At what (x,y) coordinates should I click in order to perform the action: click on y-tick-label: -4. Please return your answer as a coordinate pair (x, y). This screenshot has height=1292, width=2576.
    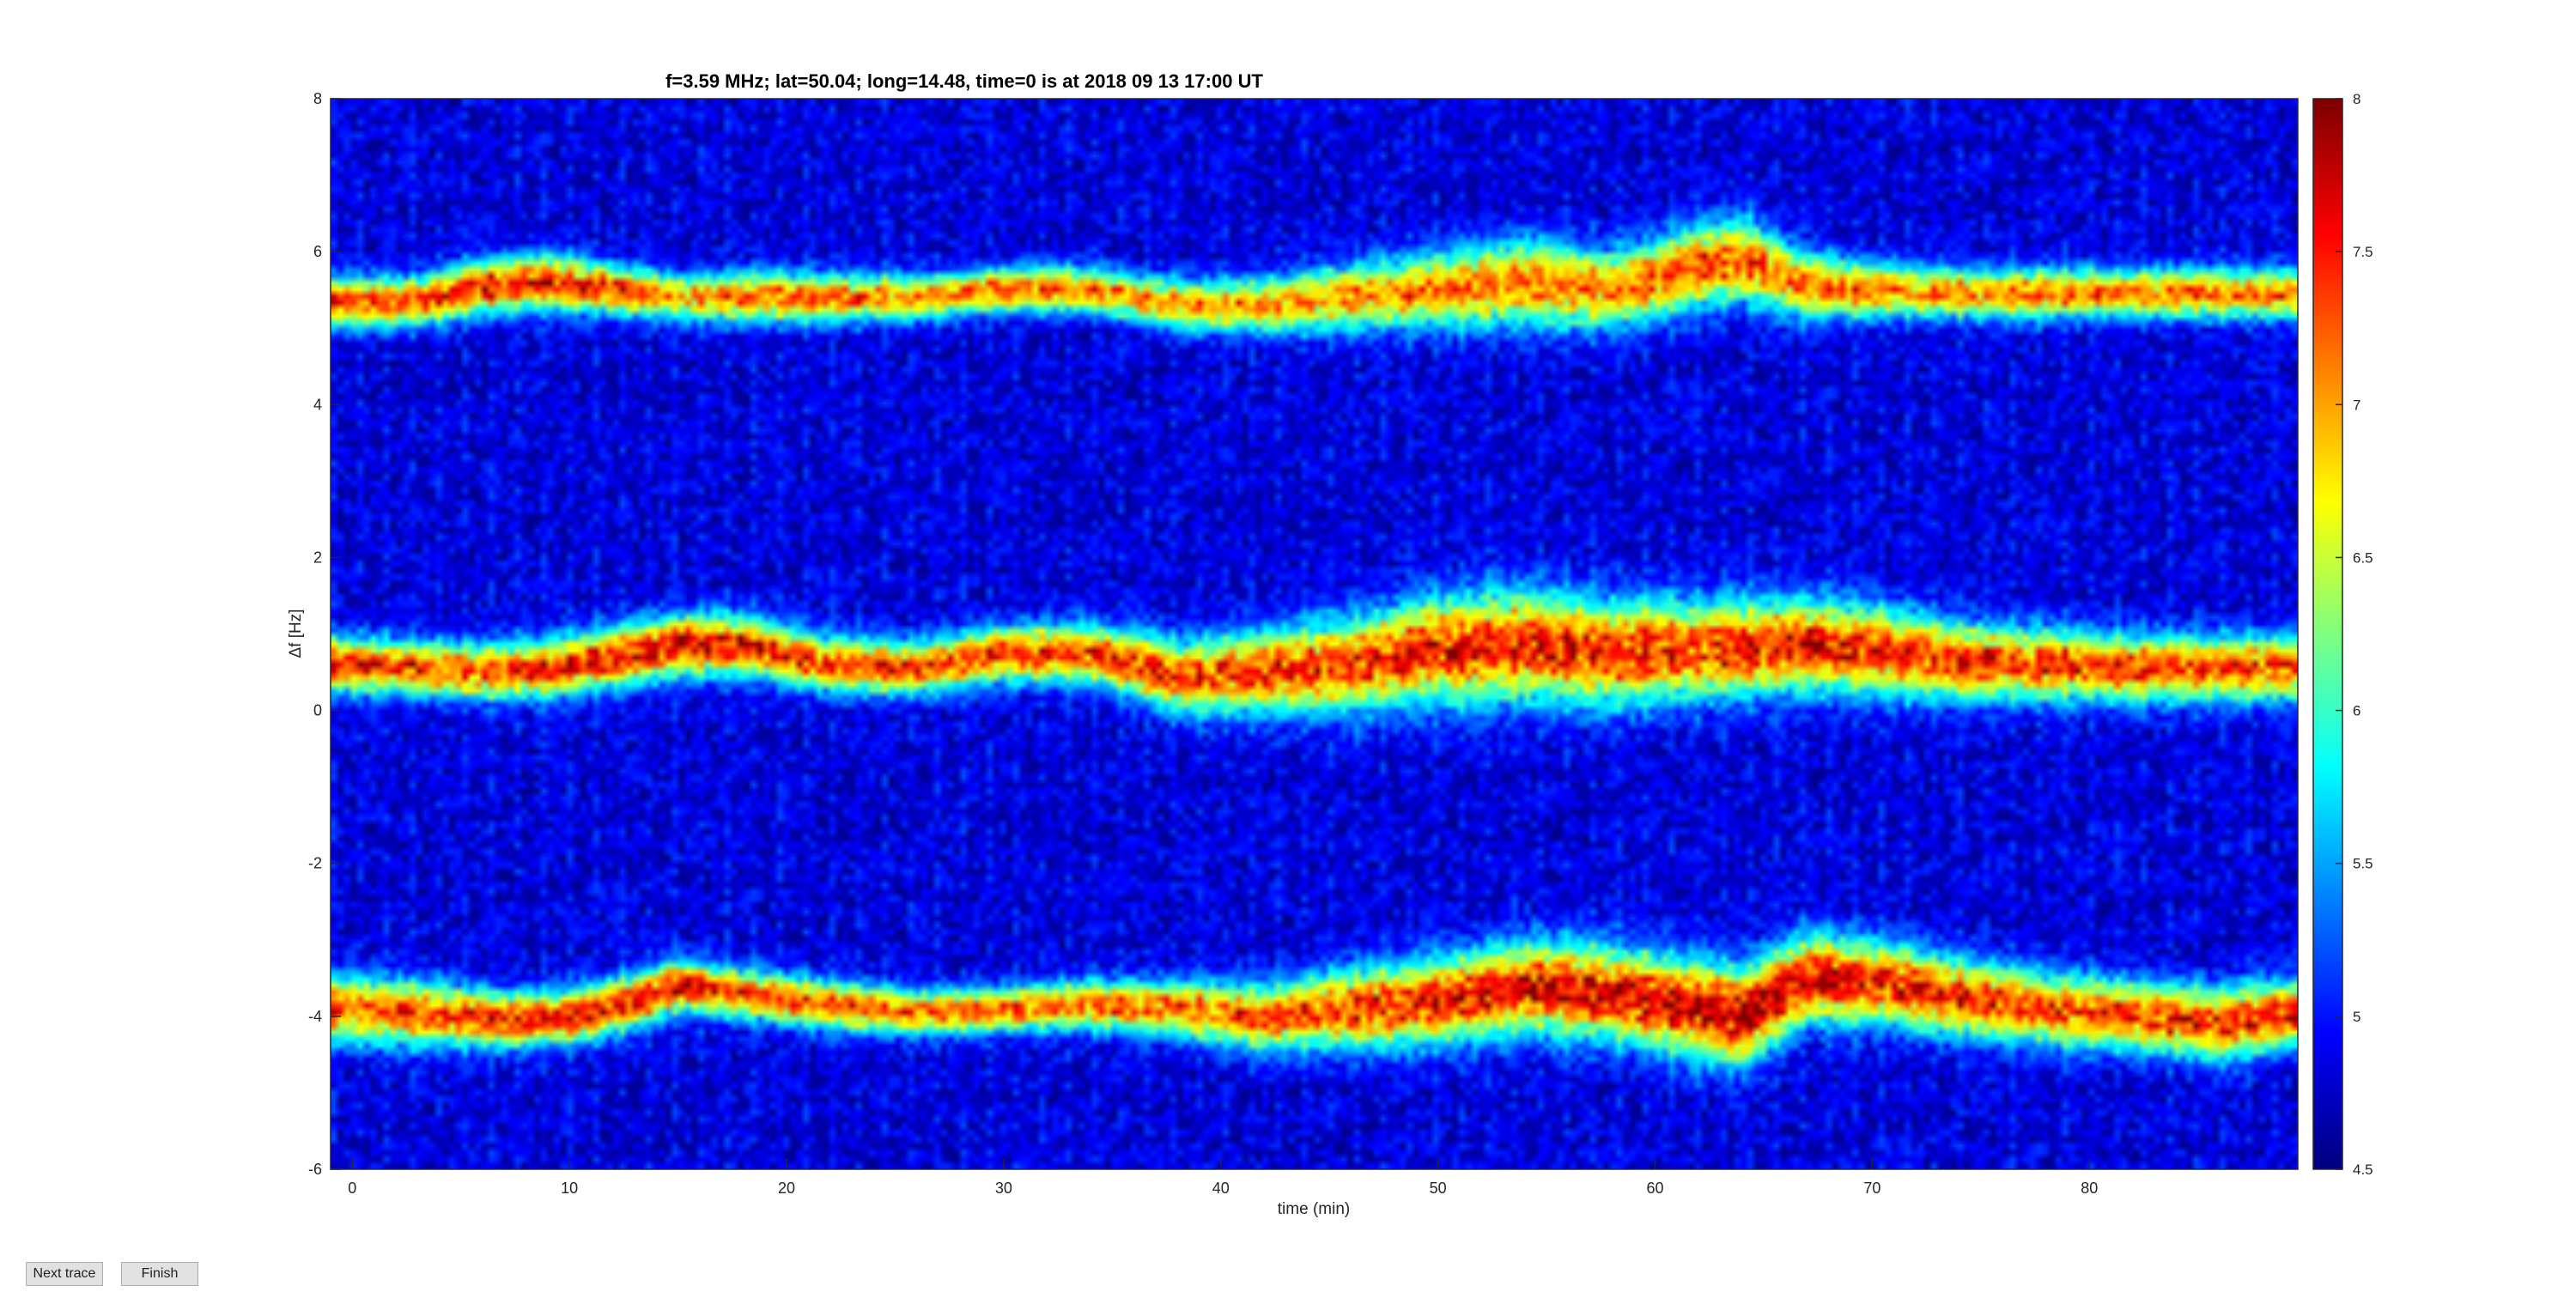
    Looking at the image, I should click on (315, 1016).